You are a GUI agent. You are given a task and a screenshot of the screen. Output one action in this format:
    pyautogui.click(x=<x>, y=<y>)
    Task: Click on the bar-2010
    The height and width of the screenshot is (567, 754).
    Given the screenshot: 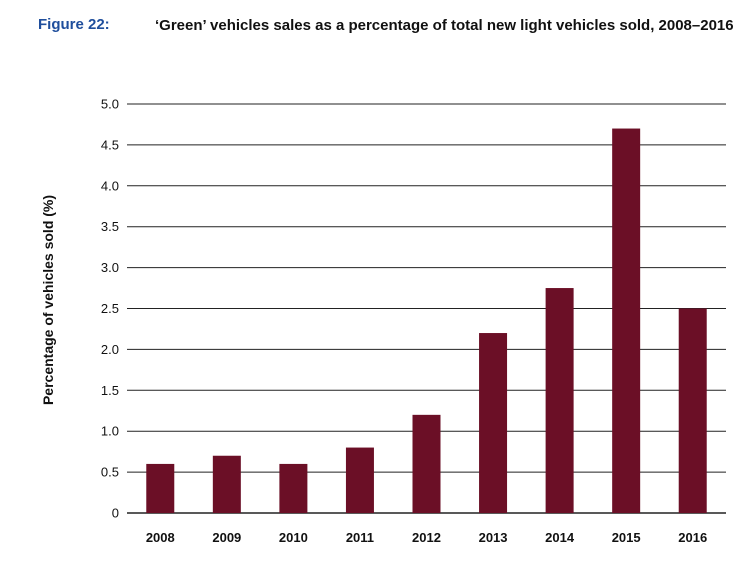 What is the action you would take?
    pyautogui.click(x=293, y=488)
    